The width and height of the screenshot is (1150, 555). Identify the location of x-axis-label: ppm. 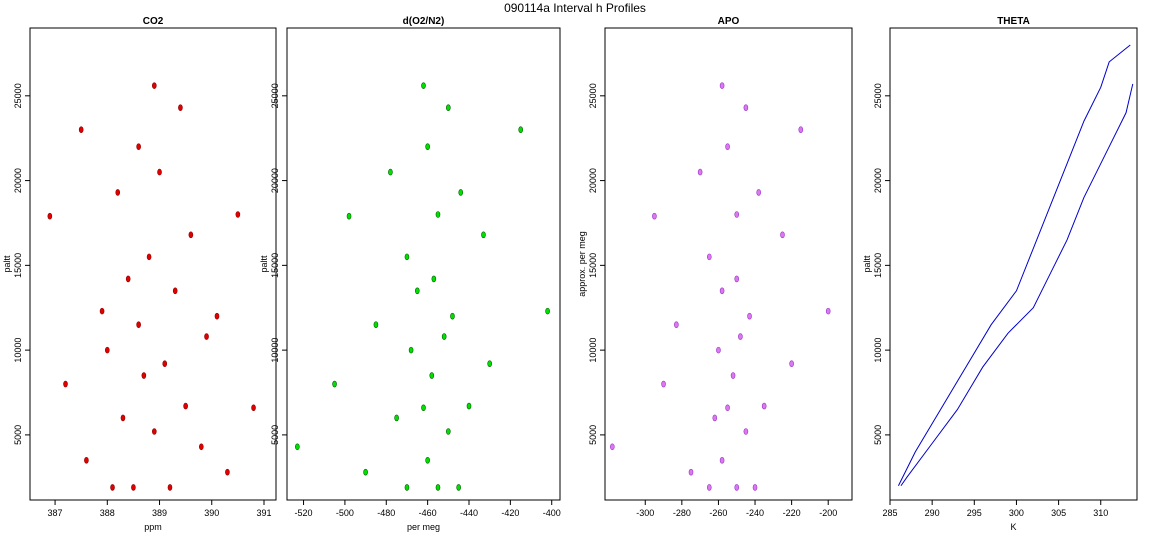
(153, 527).